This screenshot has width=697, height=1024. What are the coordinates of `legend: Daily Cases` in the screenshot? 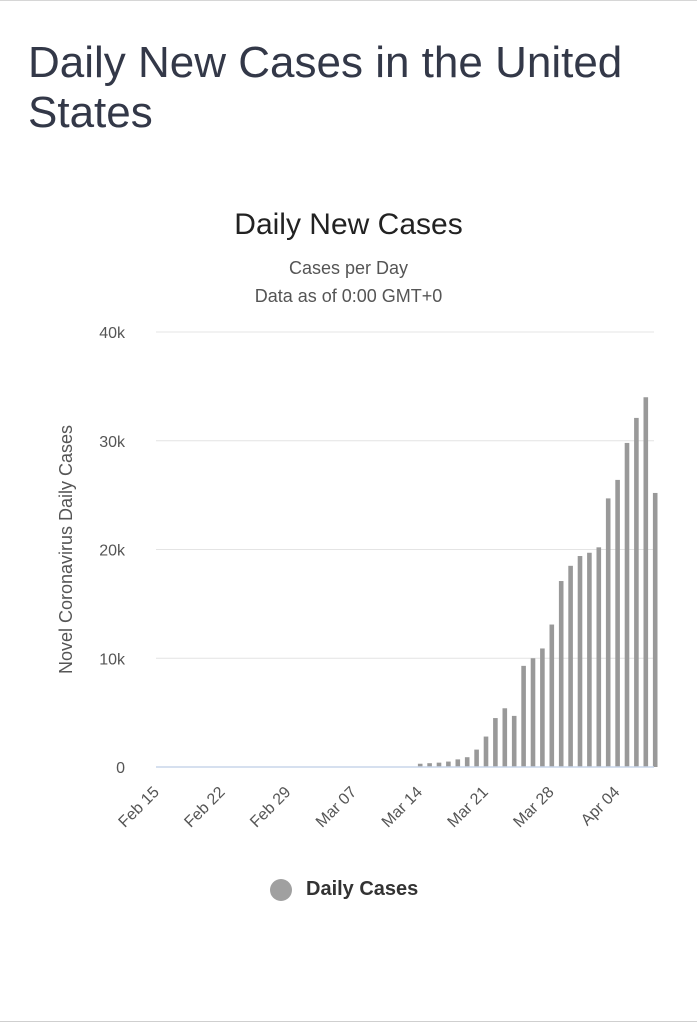 It's located at (344, 889).